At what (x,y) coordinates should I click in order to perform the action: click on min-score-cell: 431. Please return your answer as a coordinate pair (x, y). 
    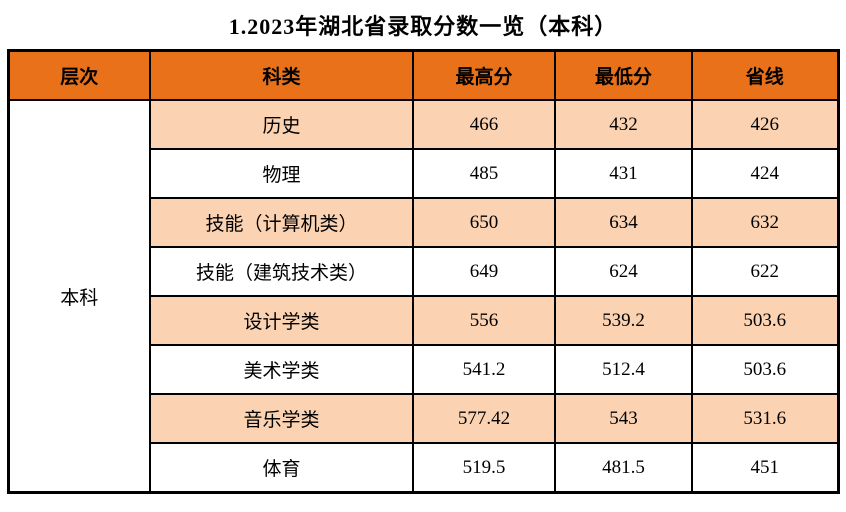
    Looking at the image, I should click on (623, 173).